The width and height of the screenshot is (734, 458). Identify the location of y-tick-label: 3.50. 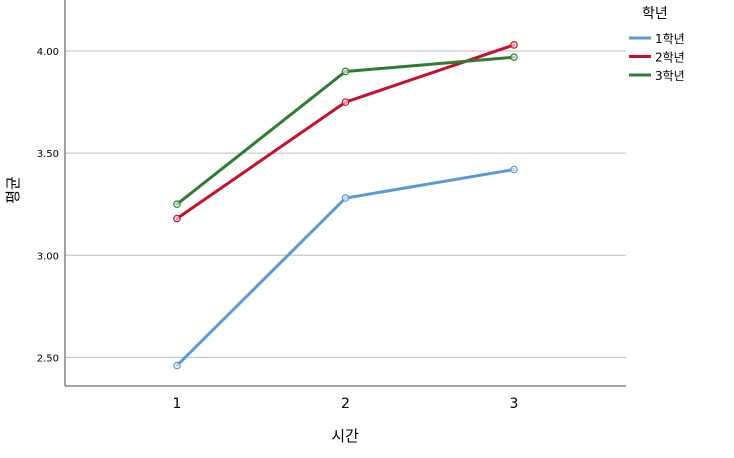
(48, 154).